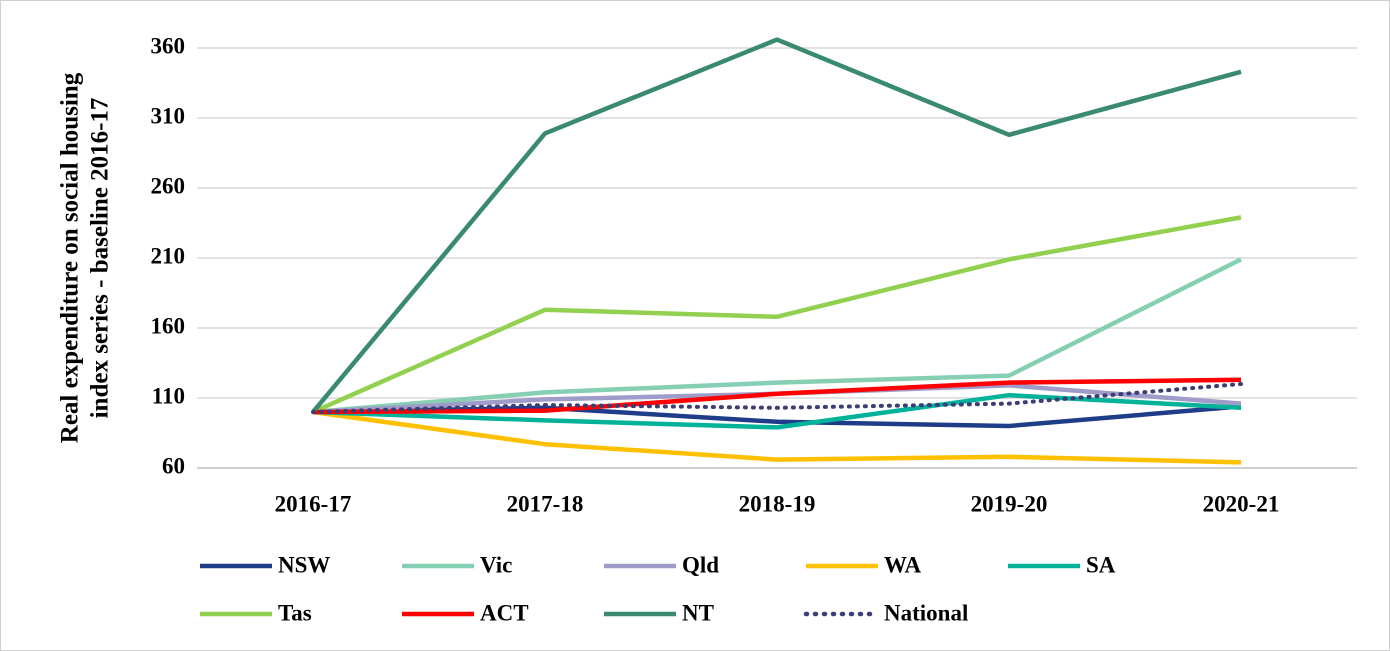 This screenshot has width=1390, height=651. What do you see at coordinates (304, 564) in the screenshot?
I see `legend-label: NSW` at bounding box center [304, 564].